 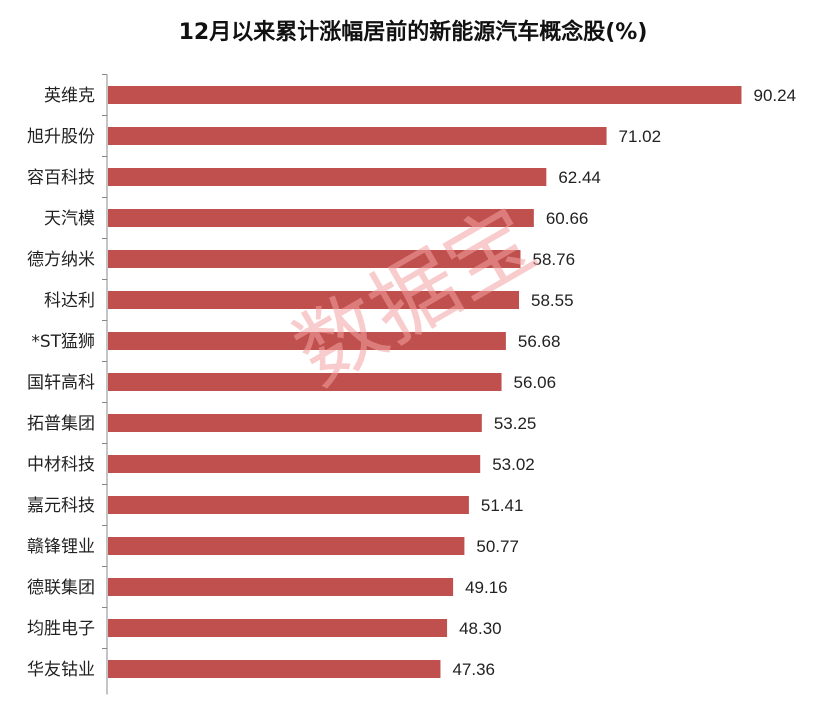 What do you see at coordinates (473, 669) in the screenshot?
I see `data-label: 47.36` at bounding box center [473, 669].